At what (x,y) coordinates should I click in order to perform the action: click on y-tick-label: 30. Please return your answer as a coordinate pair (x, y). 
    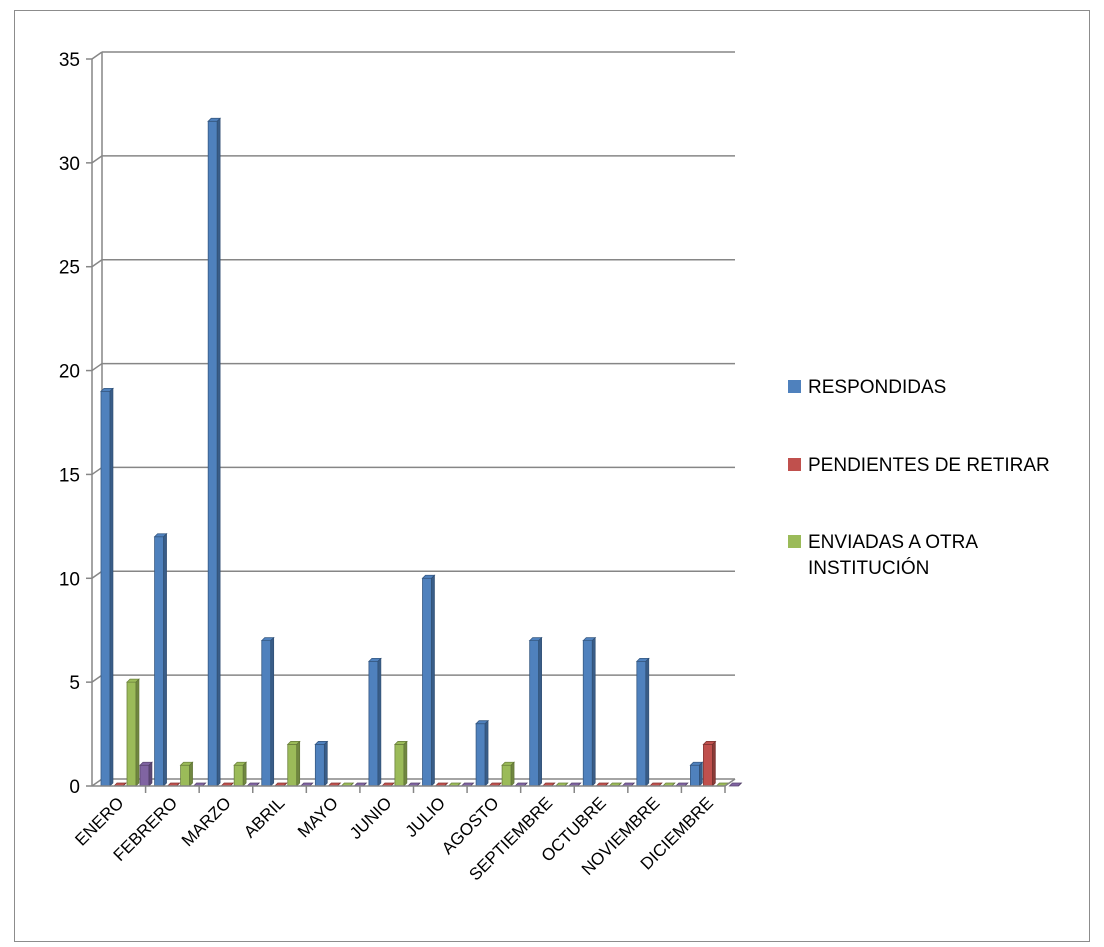
    Looking at the image, I should click on (69, 164).